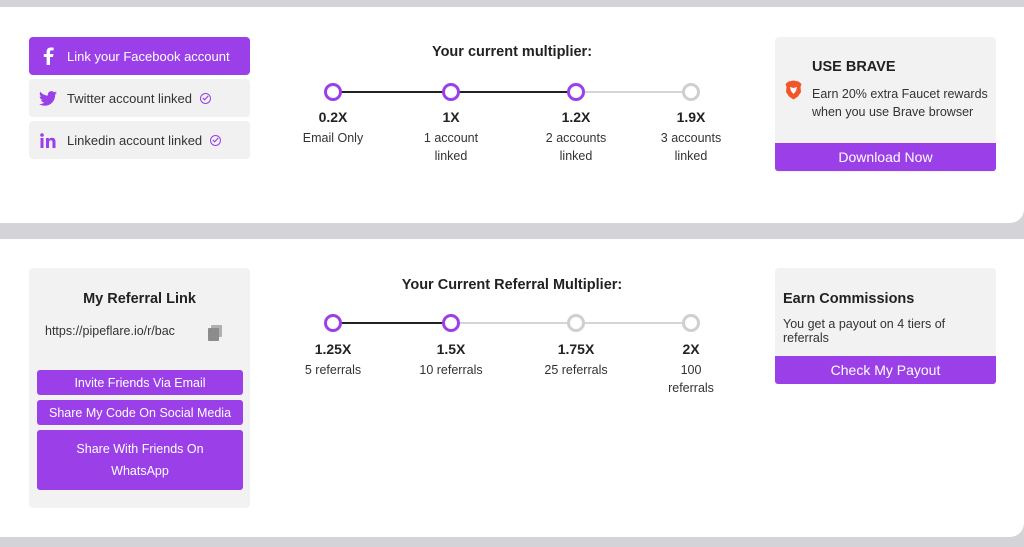 Image resolution: width=1024 pixels, height=547 pixels. I want to click on brave-title: USE BRAVE, so click(854, 67).